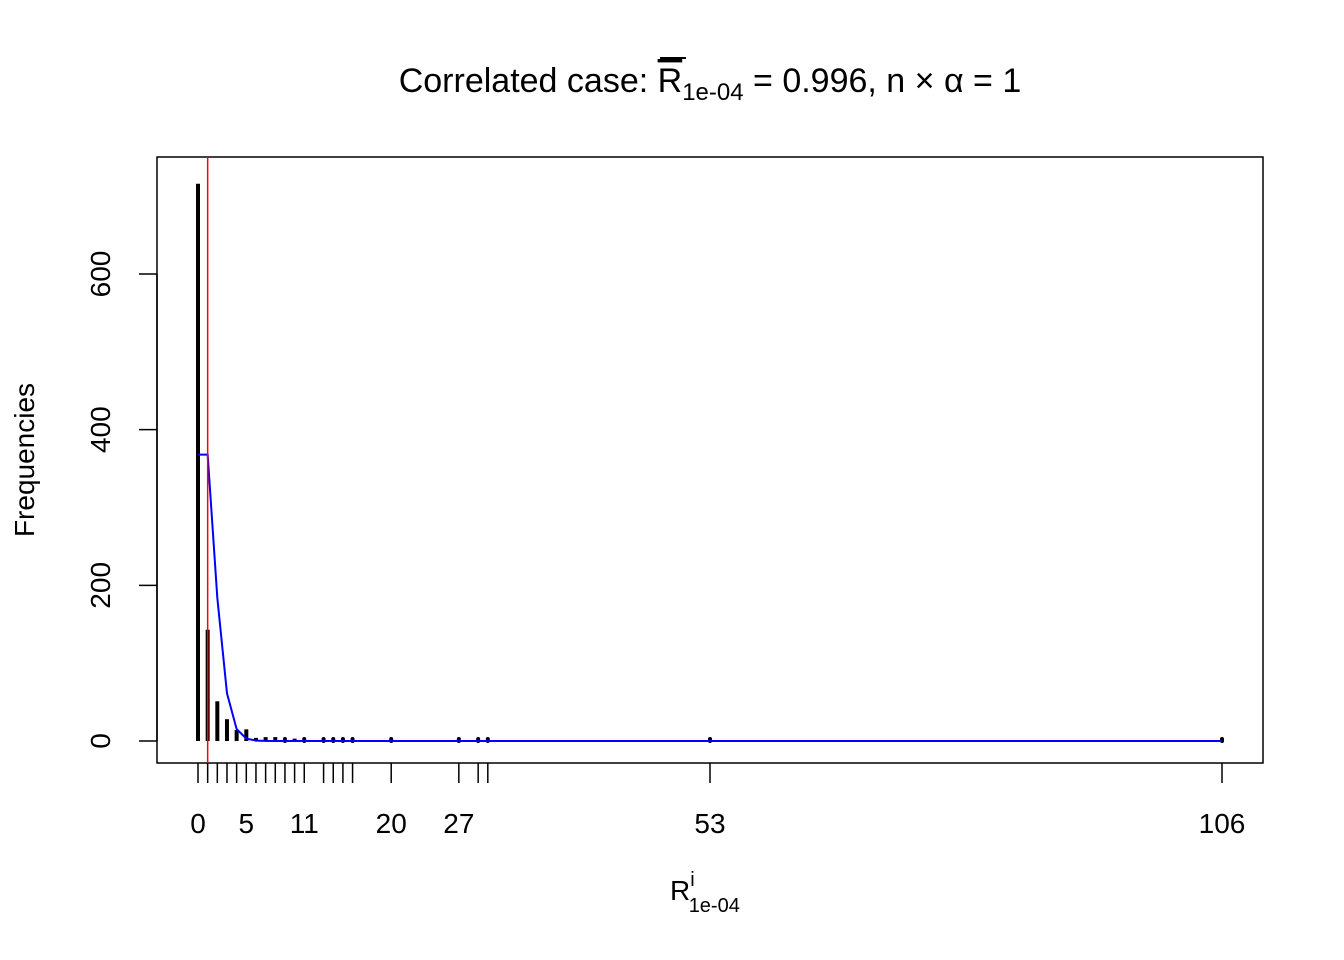 This screenshot has width=1344, height=960. What do you see at coordinates (692, 880) in the screenshot?
I see `xlabel-superscript: i` at bounding box center [692, 880].